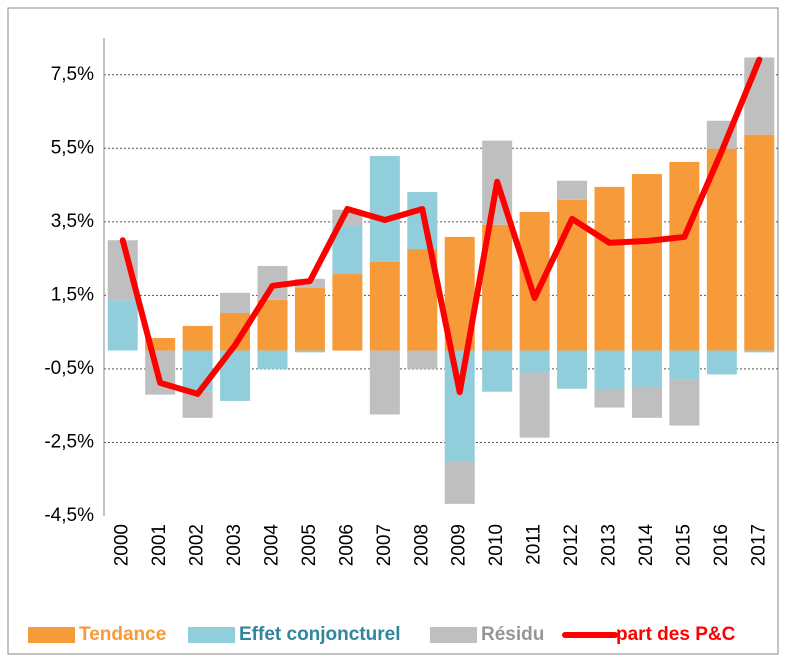  What do you see at coordinates (72, 74) in the screenshot?
I see `y-tick-label: 7,5%` at bounding box center [72, 74].